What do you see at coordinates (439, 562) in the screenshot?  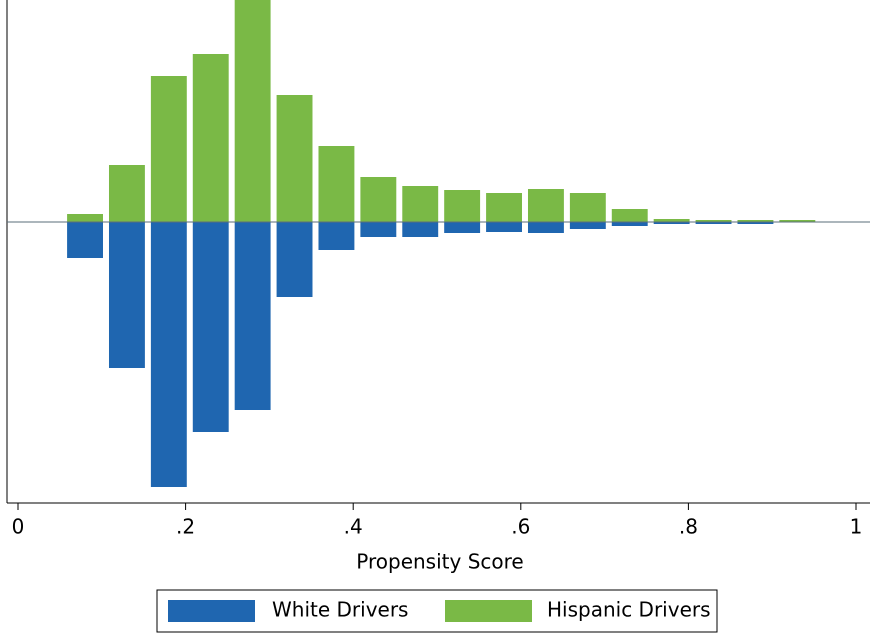 I see `x-axis-label: Propensity Score` at bounding box center [439, 562].